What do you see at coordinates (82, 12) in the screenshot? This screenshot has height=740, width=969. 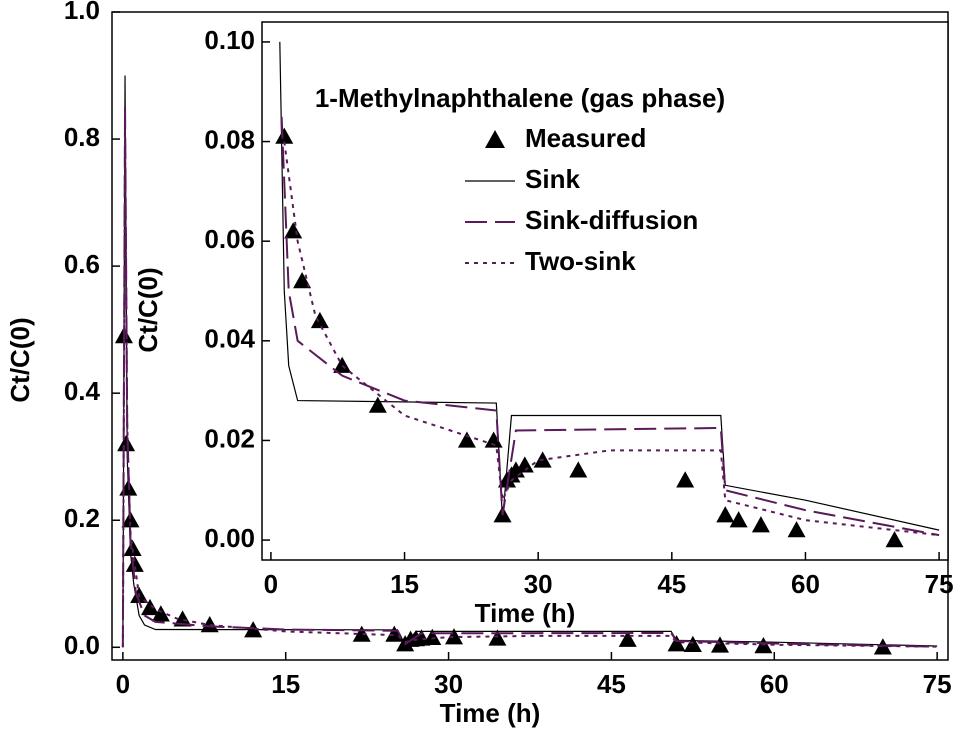 I see `y-tick-label: 1.0` at bounding box center [82, 12].